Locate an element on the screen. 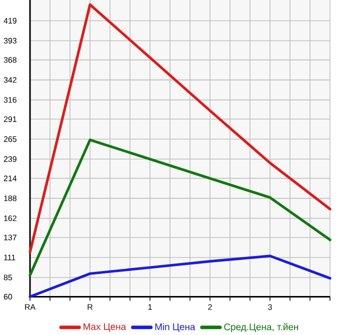 The width and height of the screenshot is (345, 335). legend-label: Min Цена is located at coordinates (175, 327).